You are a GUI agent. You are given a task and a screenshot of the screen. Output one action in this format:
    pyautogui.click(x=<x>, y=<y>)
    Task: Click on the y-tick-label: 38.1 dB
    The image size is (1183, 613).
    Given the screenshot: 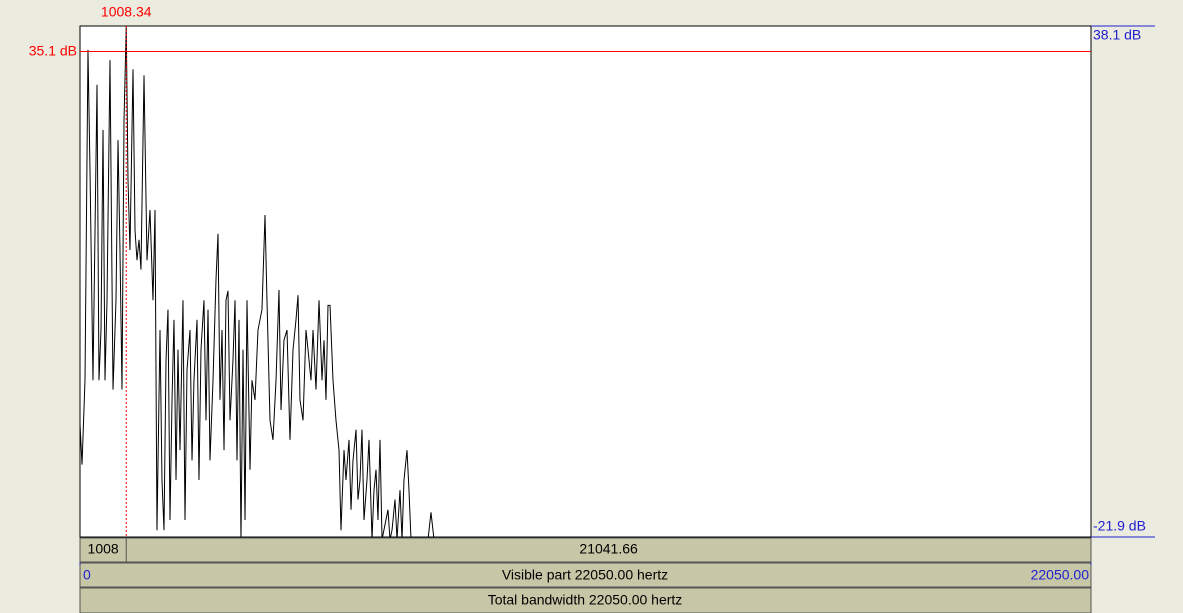 What is the action you would take?
    pyautogui.click(x=1117, y=35)
    